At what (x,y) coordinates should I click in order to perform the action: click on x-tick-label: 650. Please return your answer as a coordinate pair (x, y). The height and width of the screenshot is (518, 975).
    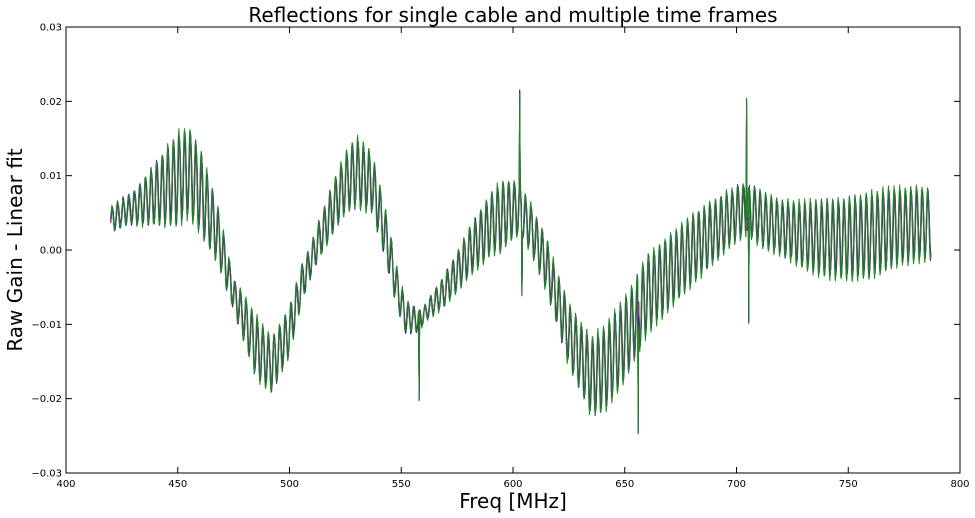
    Looking at the image, I should click on (624, 484).